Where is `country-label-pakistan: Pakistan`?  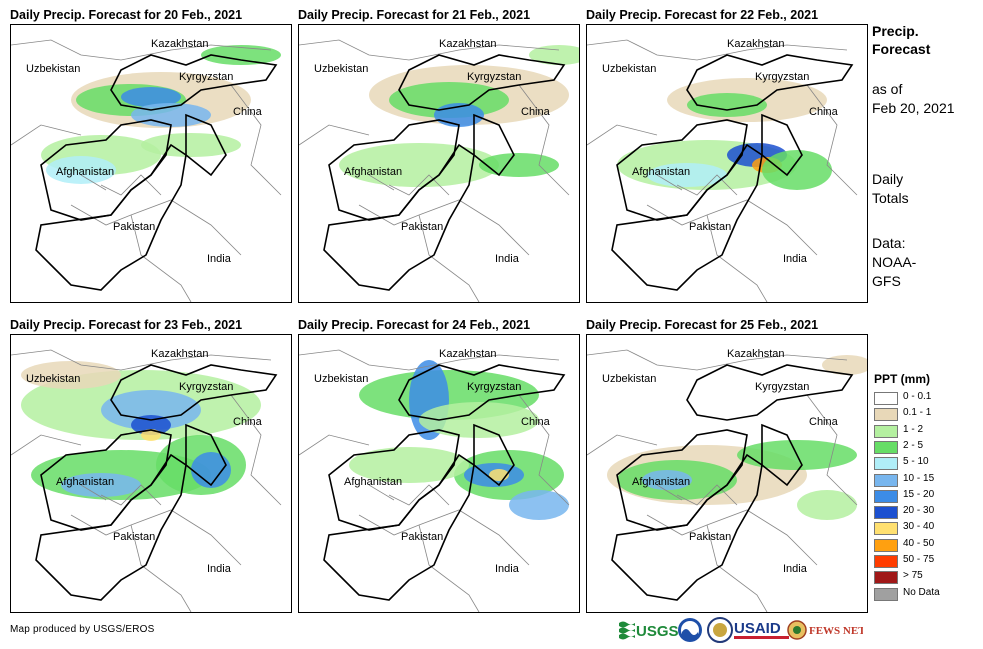 country-label-pakistan: Pakistan is located at coordinates (422, 537).